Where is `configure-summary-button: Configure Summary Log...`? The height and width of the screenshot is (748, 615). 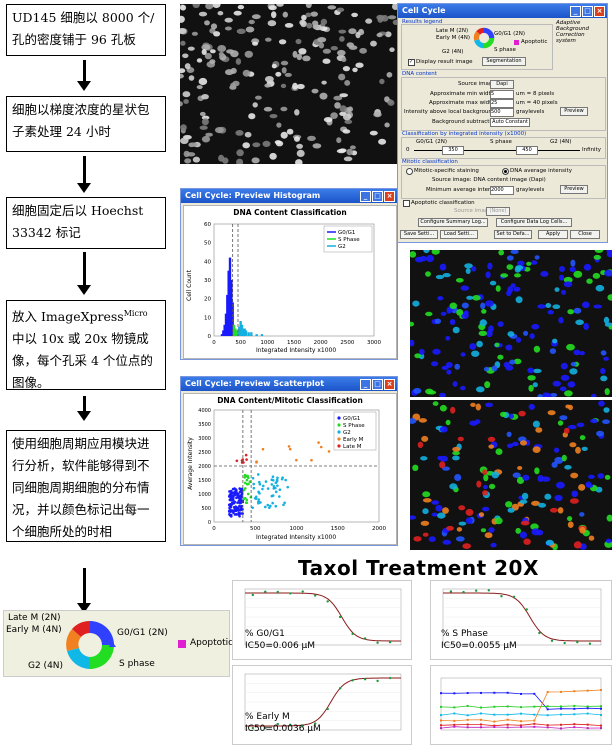
configure-summary-button: Configure Summary Log... is located at coordinates (453, 222).